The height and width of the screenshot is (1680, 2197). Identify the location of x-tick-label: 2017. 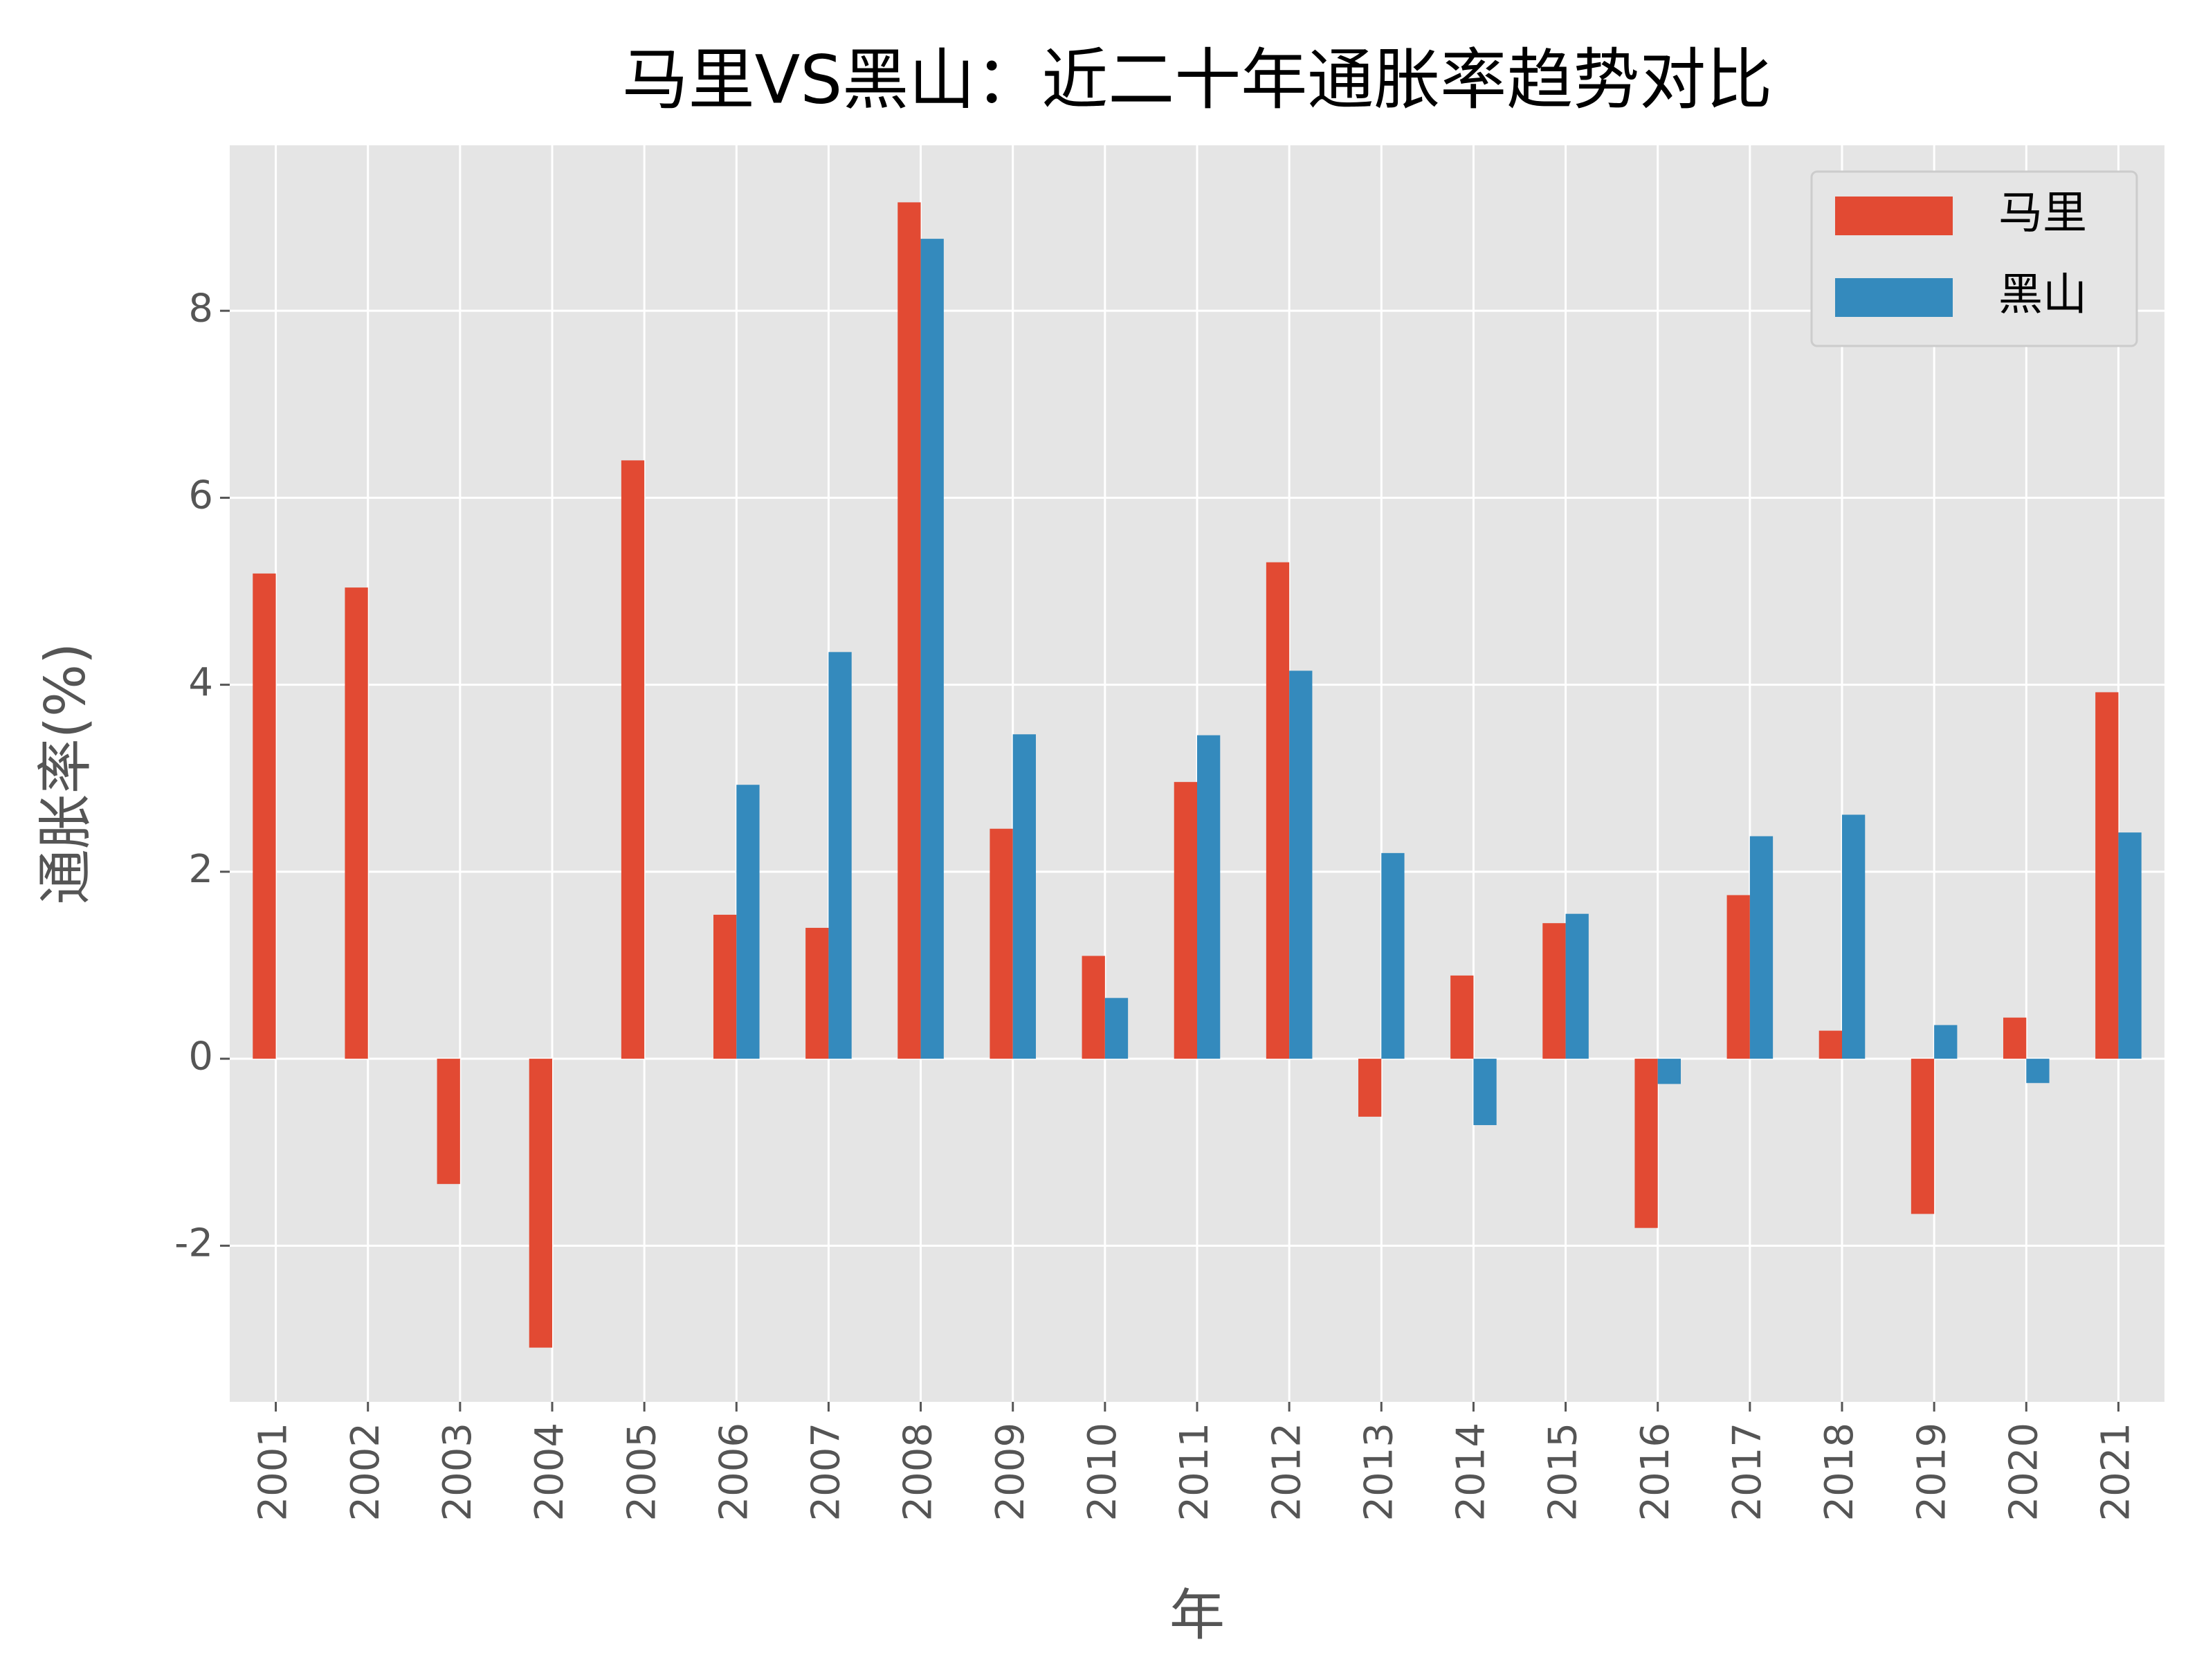
(1747, 1473).